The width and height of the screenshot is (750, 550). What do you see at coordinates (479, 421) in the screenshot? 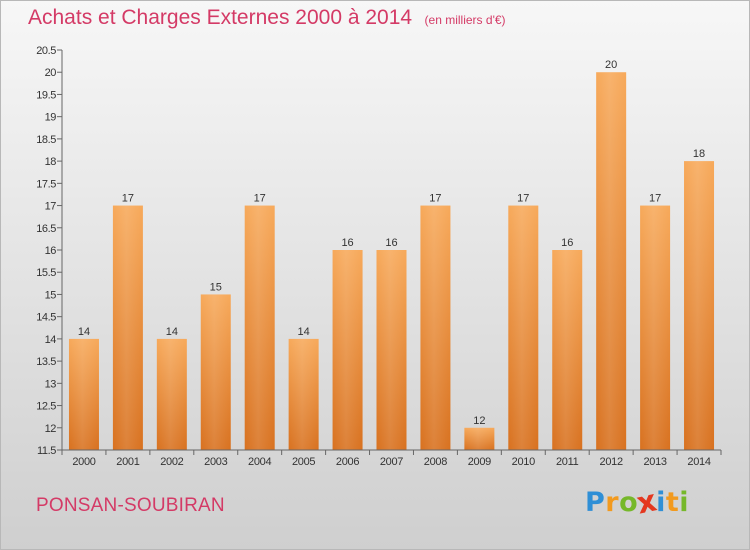
I see `value-label: 12` at bounding box center [479, 421].